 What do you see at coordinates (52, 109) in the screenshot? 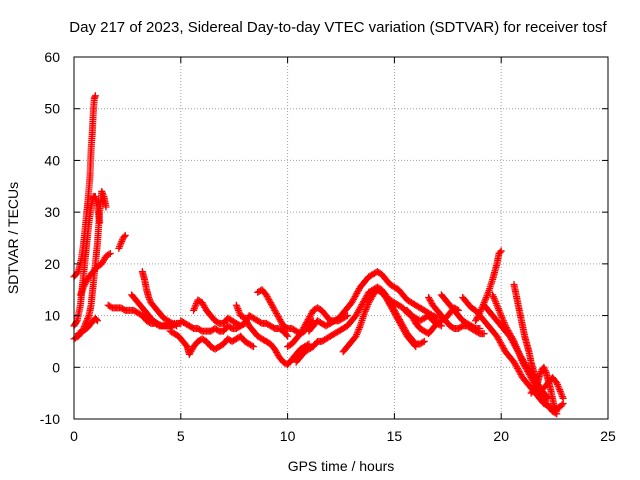
I see `y-tick-label: 50` at bounding box center [52, 109].